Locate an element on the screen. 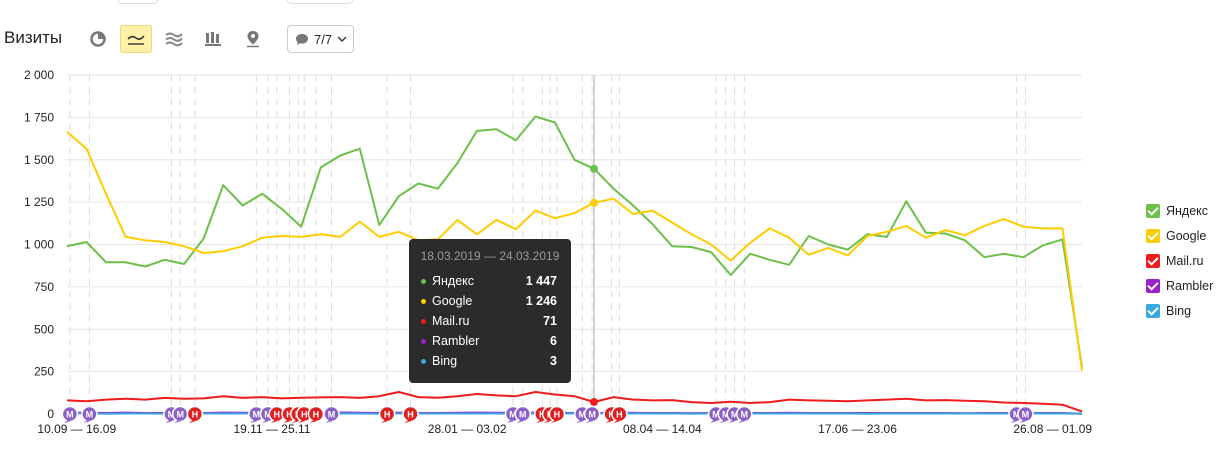  chevron-down-icon is located at coordinates (342, 39).